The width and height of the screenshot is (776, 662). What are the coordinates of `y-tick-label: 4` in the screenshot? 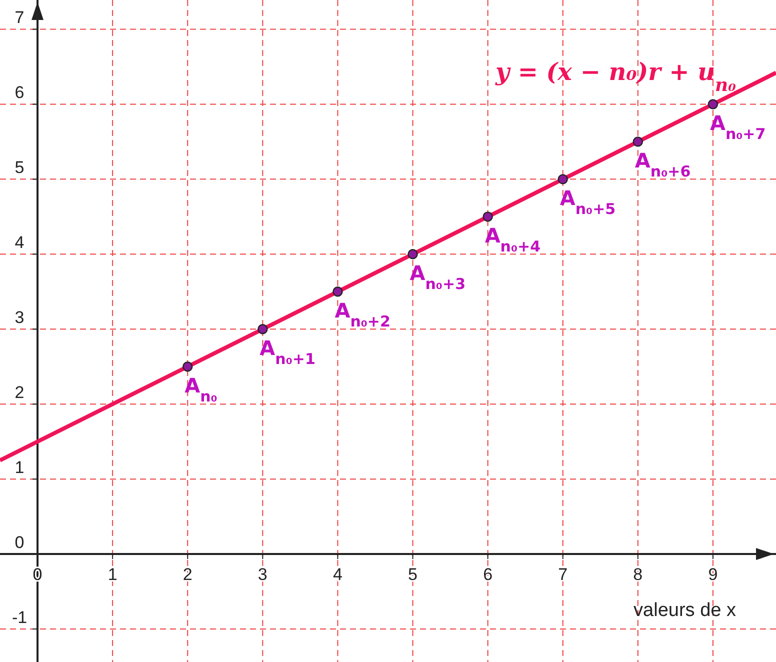 It's located at (19, 242).